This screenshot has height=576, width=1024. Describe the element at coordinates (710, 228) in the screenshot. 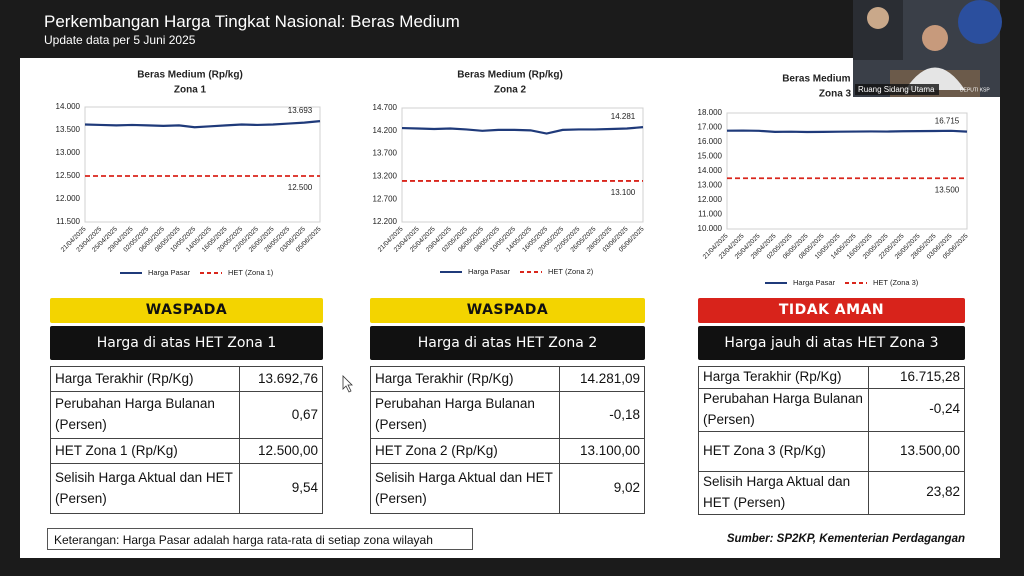

I see `y-tick-label: 10.000` at that location.